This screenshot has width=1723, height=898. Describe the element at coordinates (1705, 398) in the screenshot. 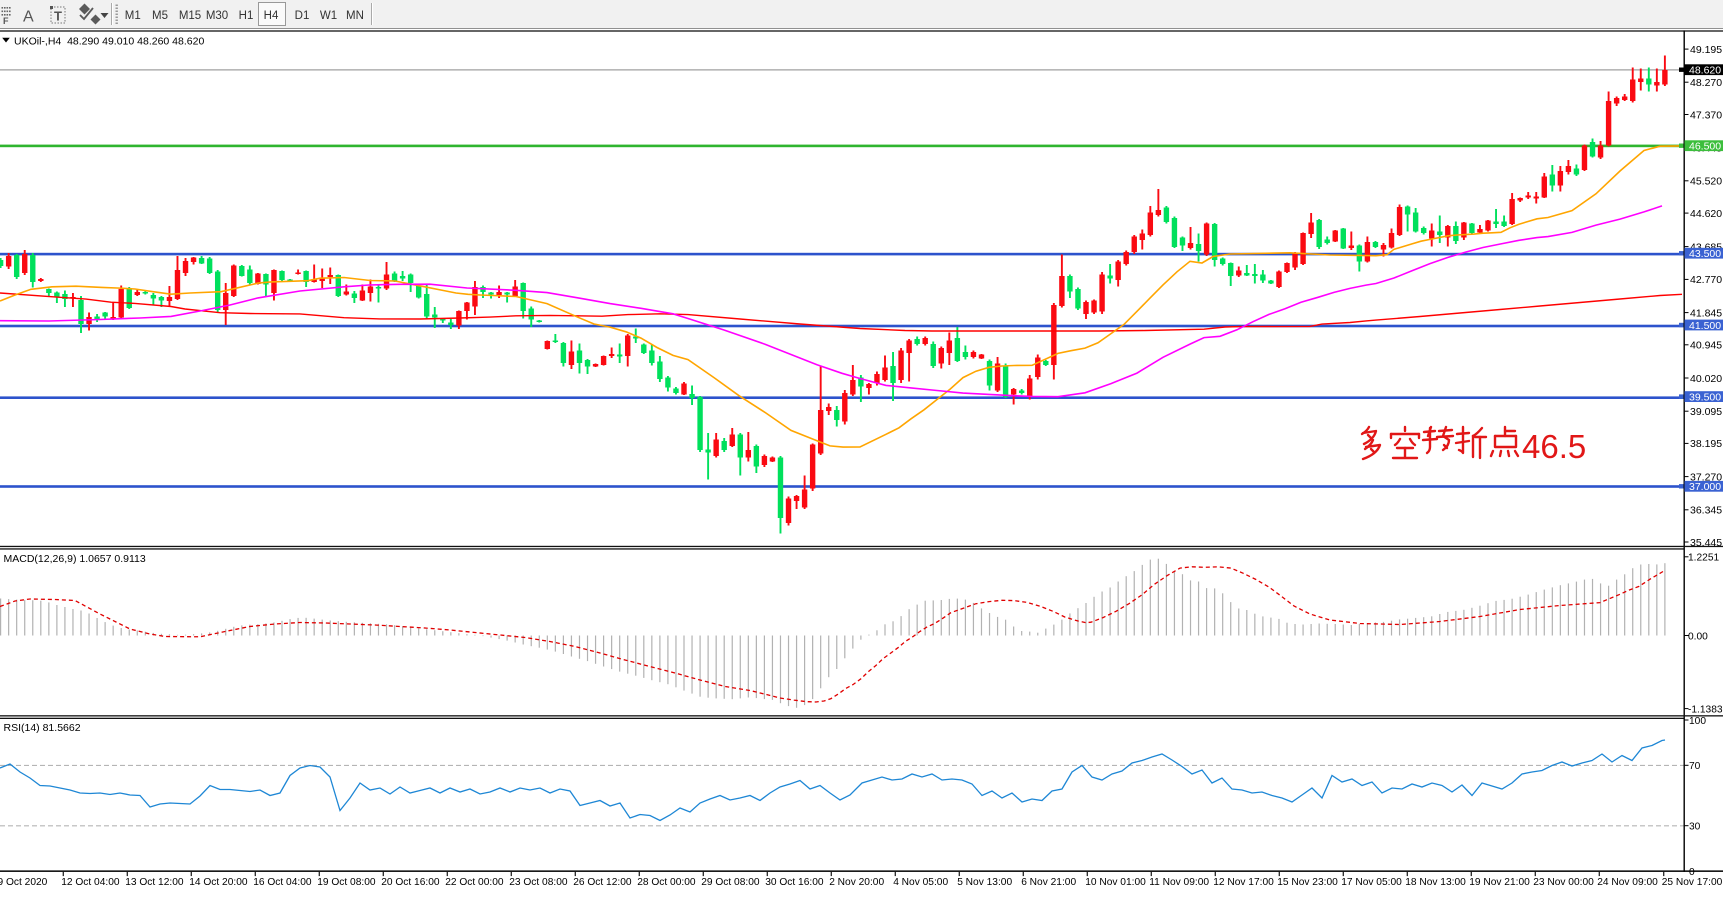

I see `svg-text: 39.500` at that location.